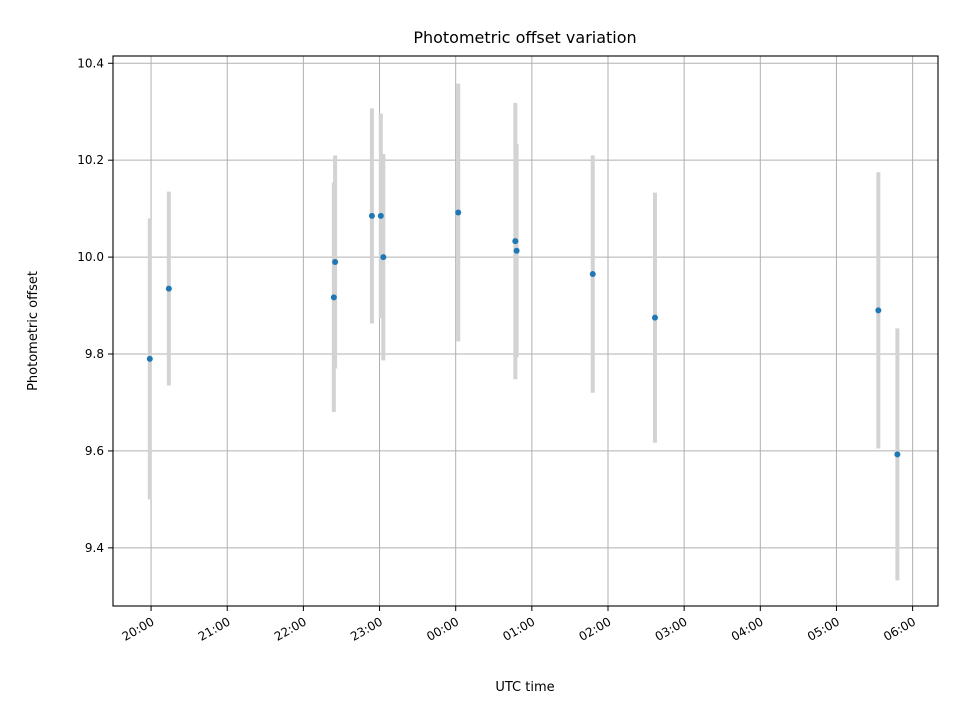 Image resolution: width=960 pixels, height=720 pixels. I want to click on y-tick-label: 10.4, so click(90, 63).